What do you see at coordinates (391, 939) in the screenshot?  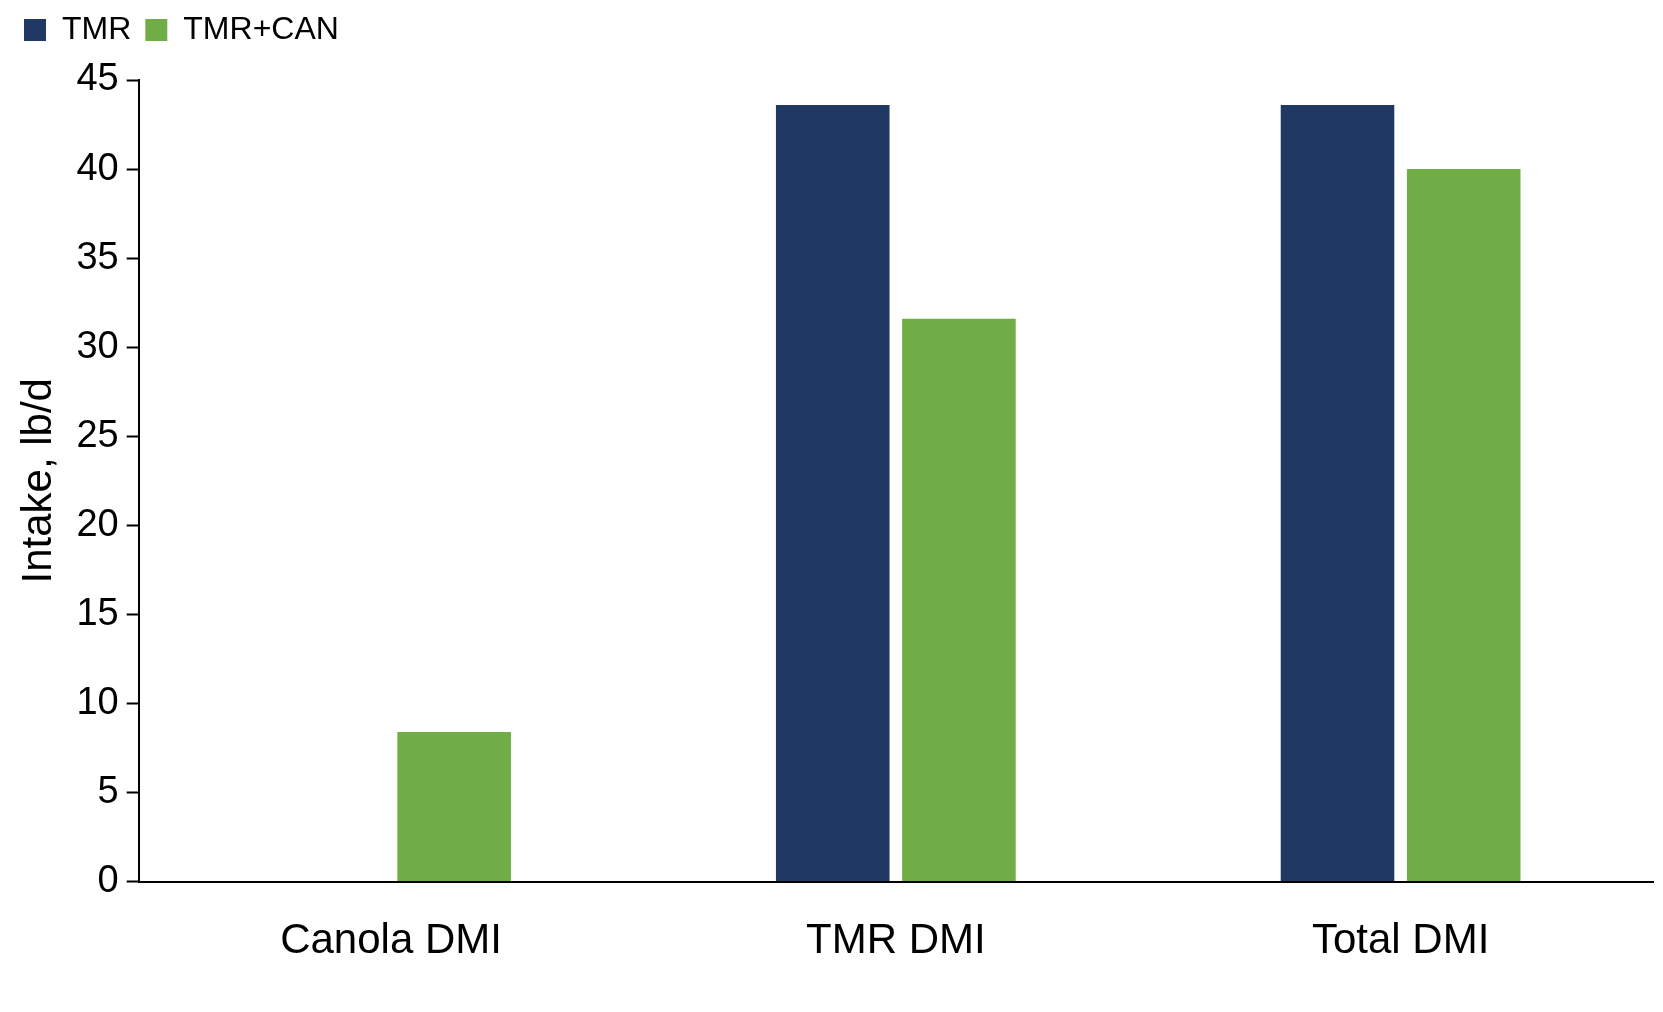 I see `x-tick-label: Canola DMI` at bounding box center [391, 939].